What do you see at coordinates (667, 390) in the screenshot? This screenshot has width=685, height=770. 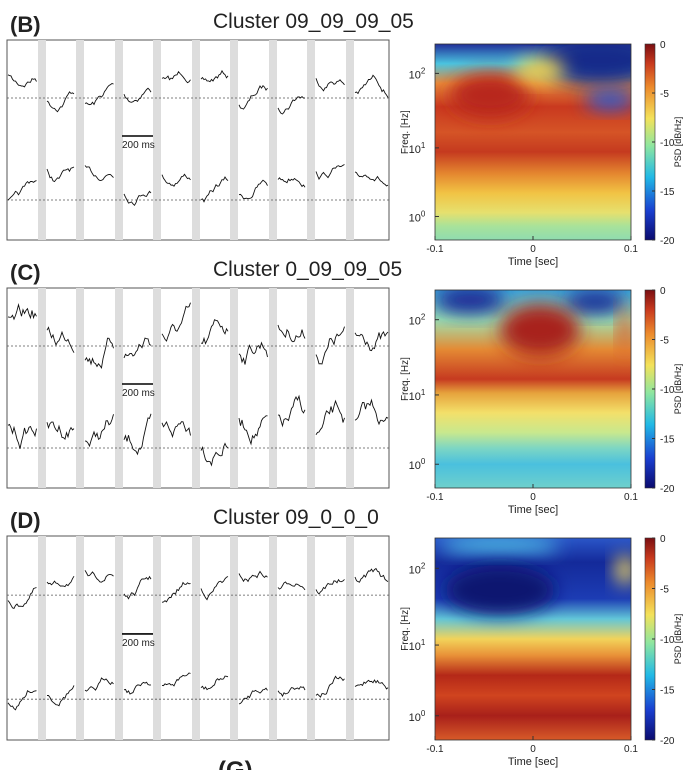 I see `colorbar-tick-label: -10` at bounding box center [667, 390].